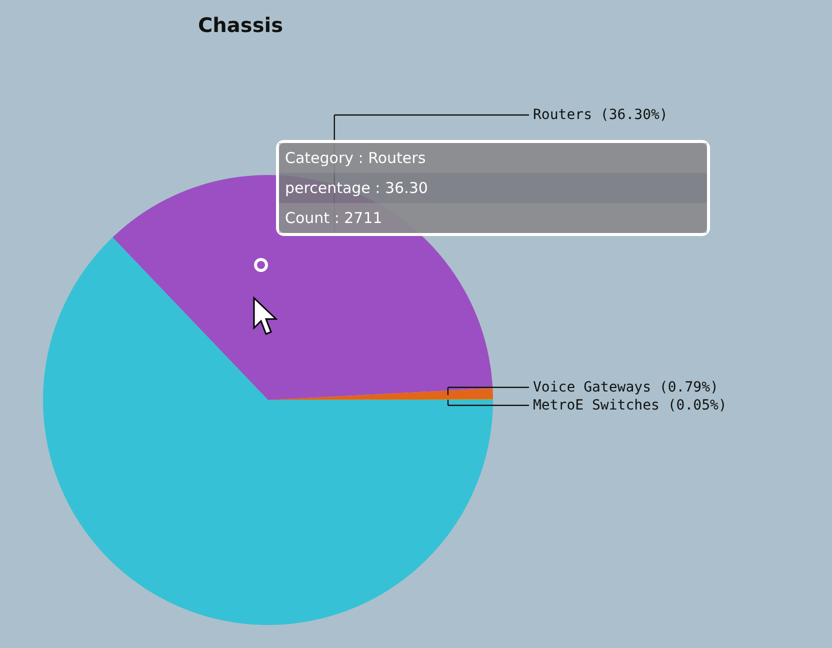 The height and width of the screenshot is (648, 832). I want to click on slice-label: MetroE Switches (0.05%), so click(630, 405).